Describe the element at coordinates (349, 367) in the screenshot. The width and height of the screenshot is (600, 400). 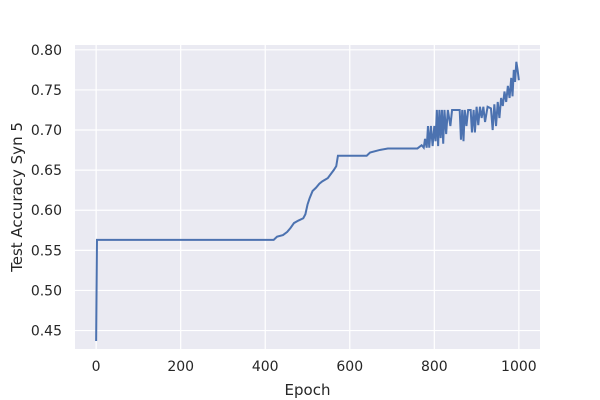
I see `x-tick-label: 600` at that location.